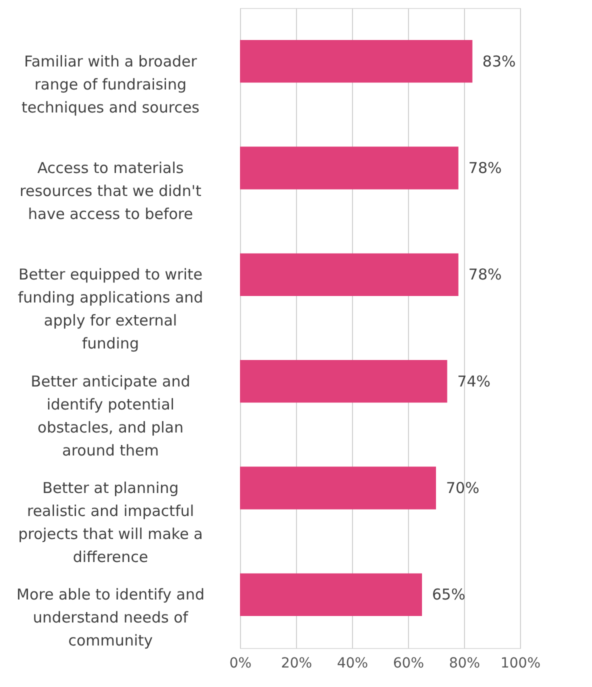  I want to click on x-tick-label: 40%, so click(352, 664).